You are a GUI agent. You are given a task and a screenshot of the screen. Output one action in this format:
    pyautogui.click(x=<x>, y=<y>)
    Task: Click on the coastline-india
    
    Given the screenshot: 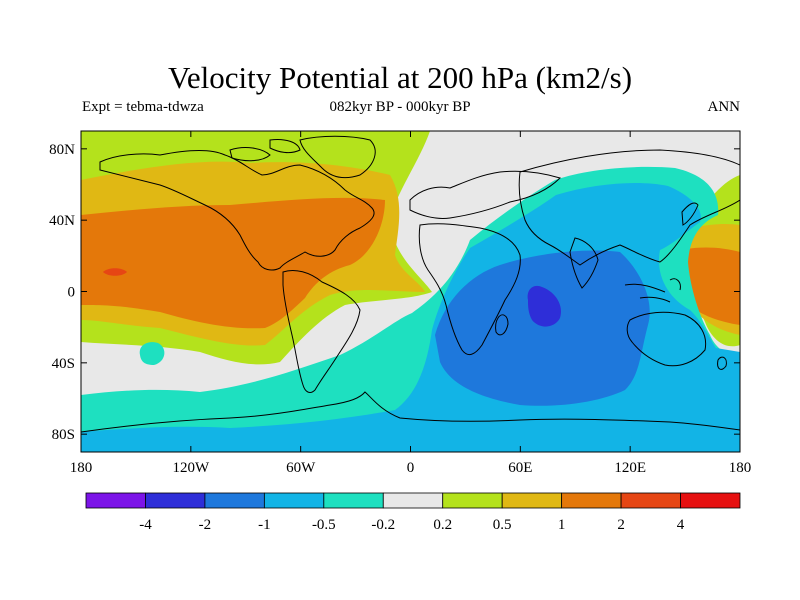 What is the action you would take?
    pyautogui.click(x=584, y=263)
    